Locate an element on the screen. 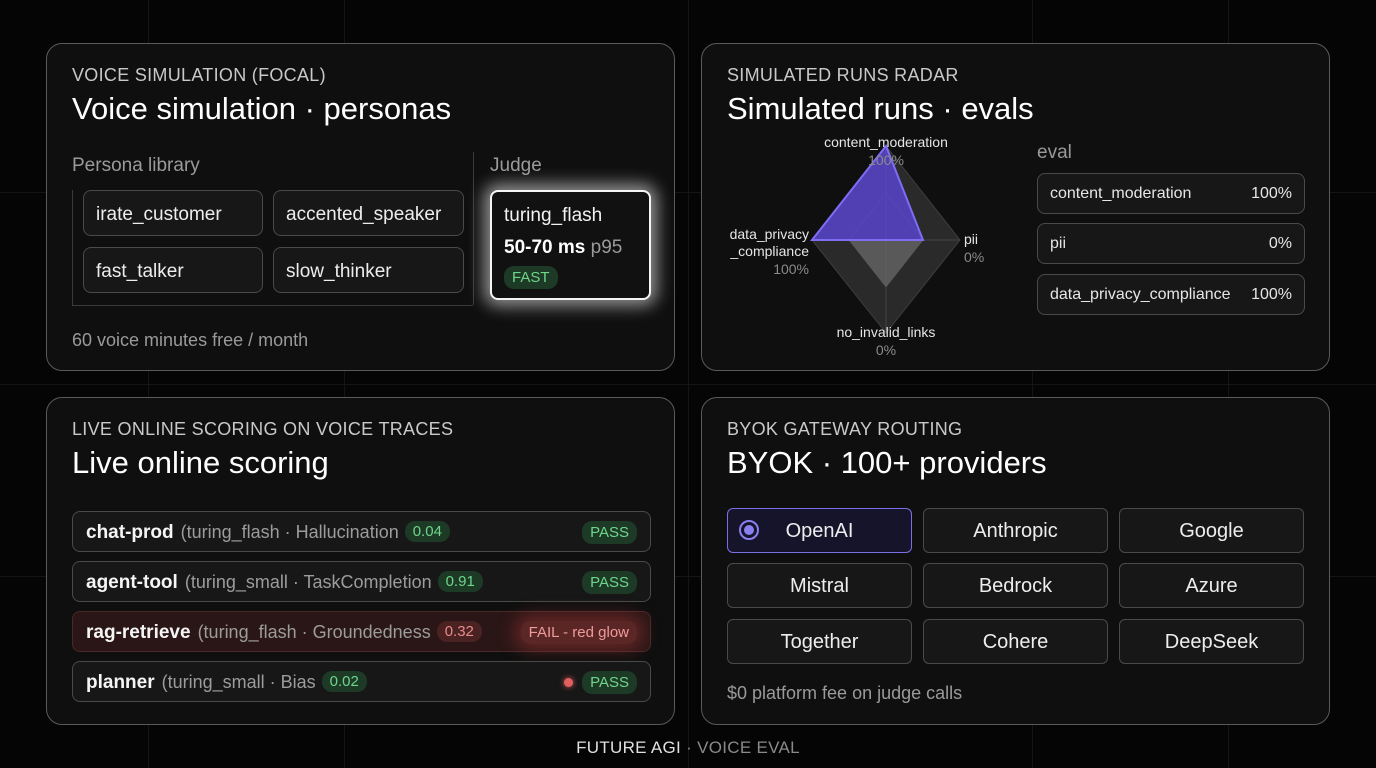  persona-group-left-border is located at coordinates (72, 247).